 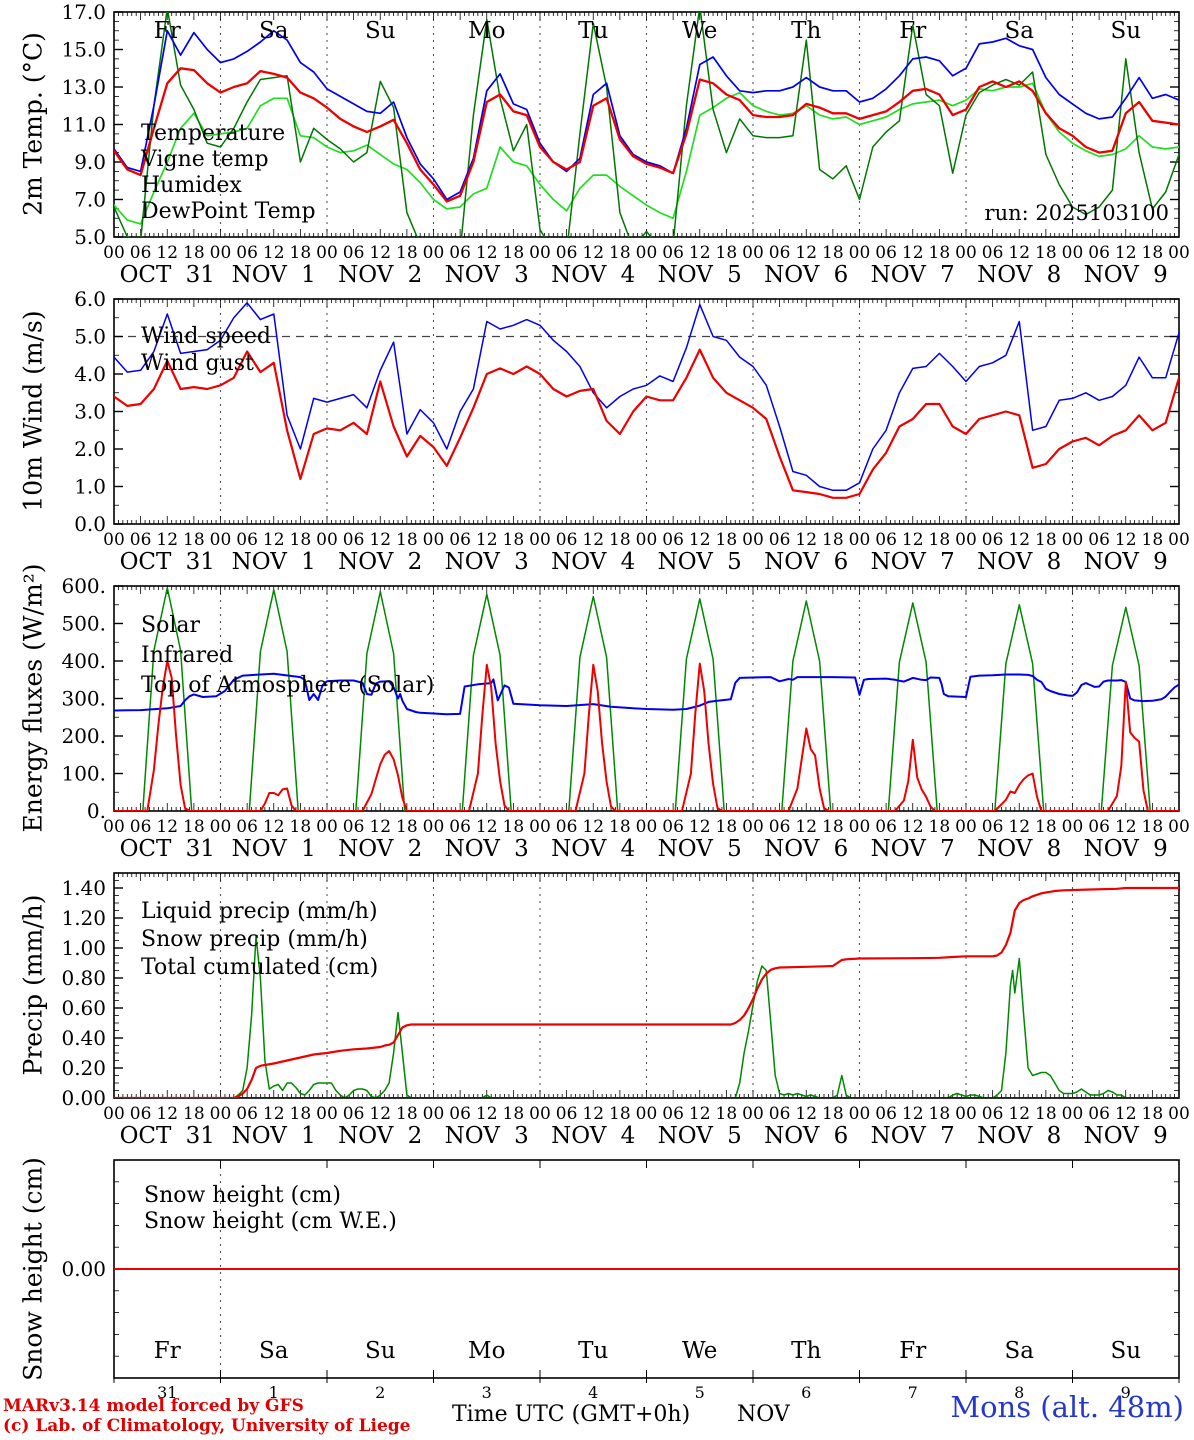 I want to click on ytick-wind: 3.0, so click(x=90, y=412).